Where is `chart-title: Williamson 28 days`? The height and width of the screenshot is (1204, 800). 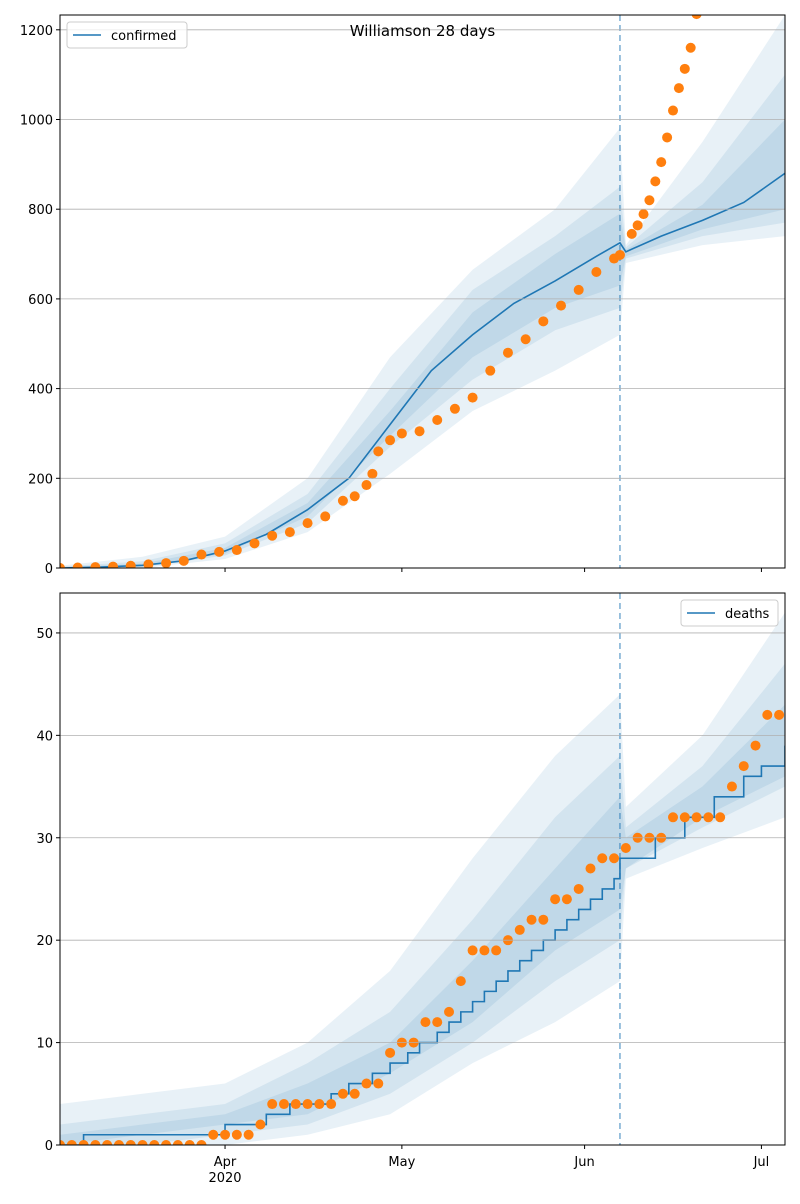
chart-title: Williamson 28 days is located at coordinates (423, 31).